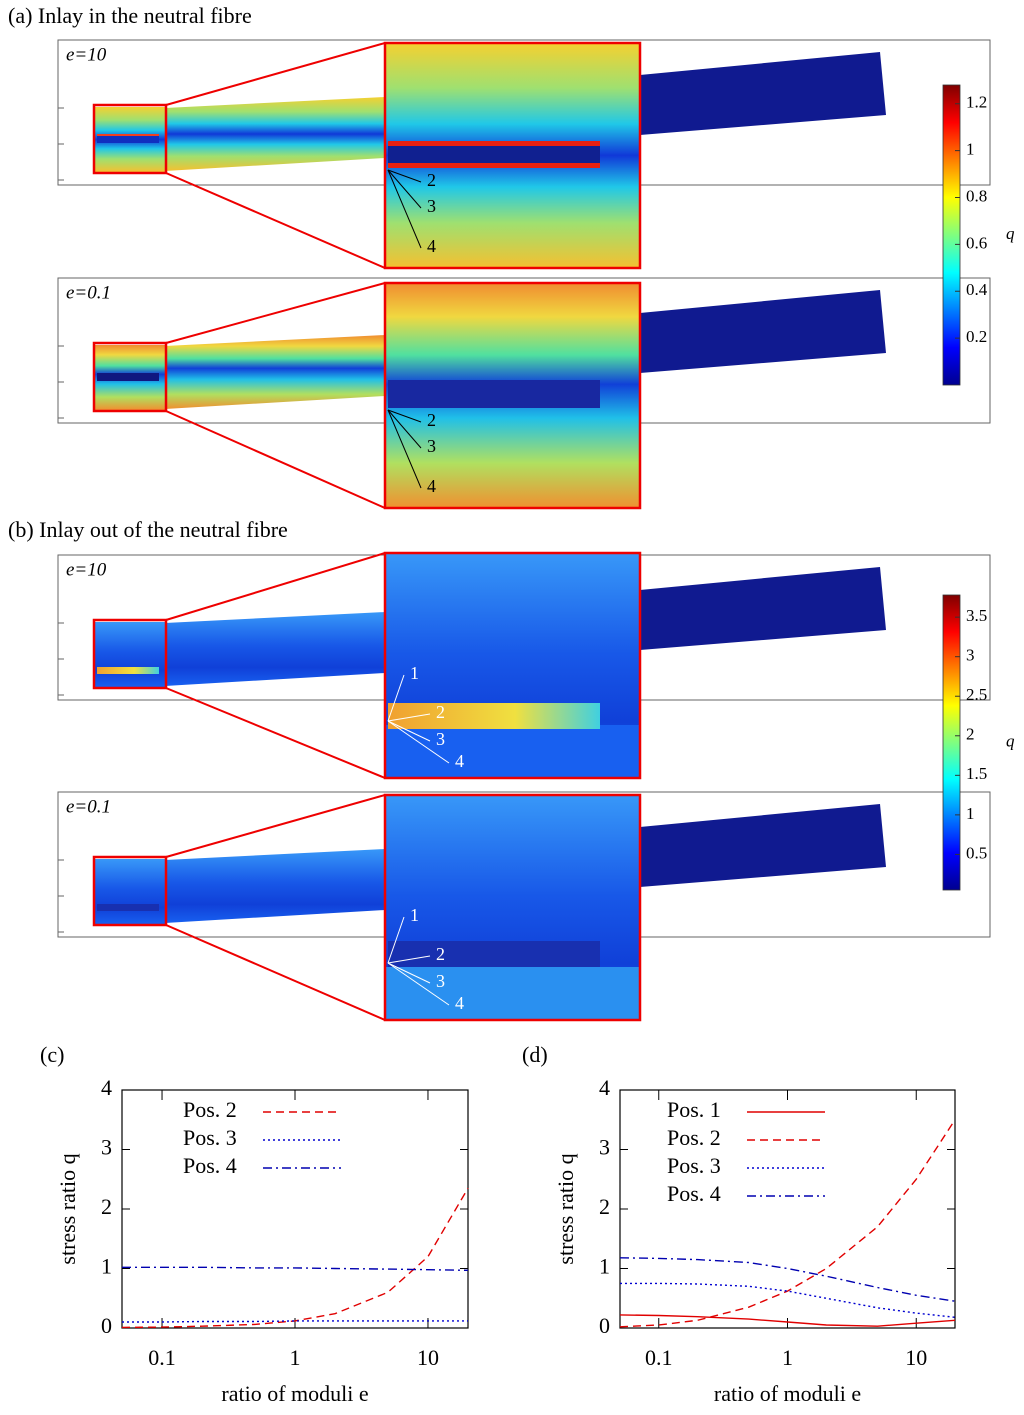 The image size is (1024, 1415). Describe the element at coordinates (52, 1054) in the screenshot. I see `chart-label: (c)` at that location.